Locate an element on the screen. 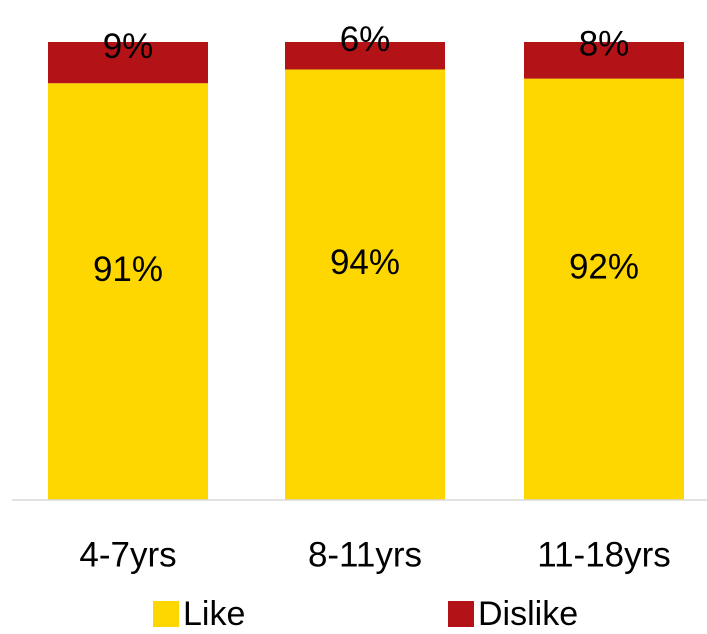 The height and width of the screenshot is (634, 707). data-label-like-4-7yrs: 91% is located at coordinates (128, 269).